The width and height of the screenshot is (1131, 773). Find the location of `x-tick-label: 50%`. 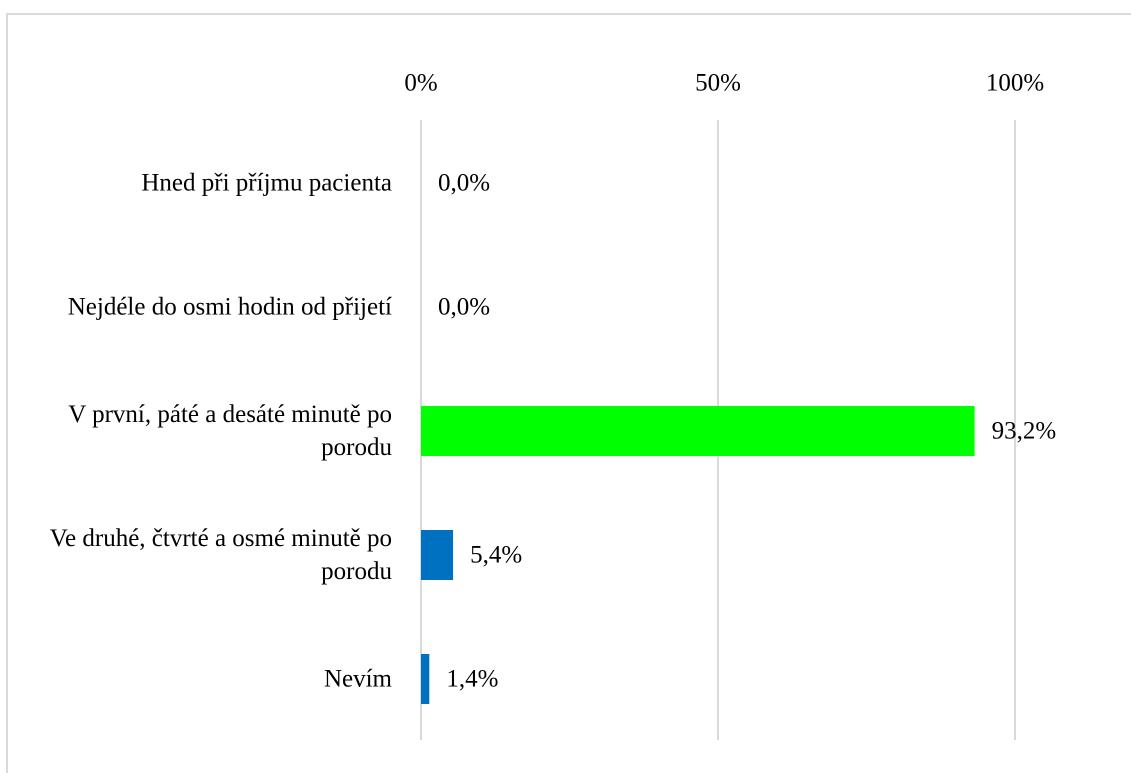

x-tick-label: 50% is located at coordinates (718, 83).